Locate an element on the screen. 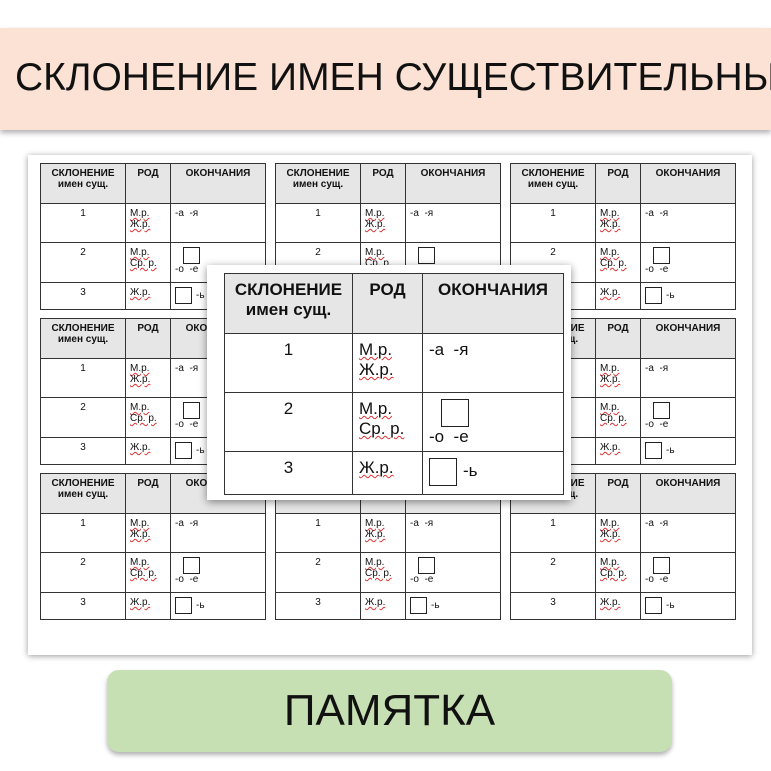 Image resolution: width=771 pixels, height=771 pixels. header-line: ОКОНЧАНИЯ is located at coordinates (493, 289).